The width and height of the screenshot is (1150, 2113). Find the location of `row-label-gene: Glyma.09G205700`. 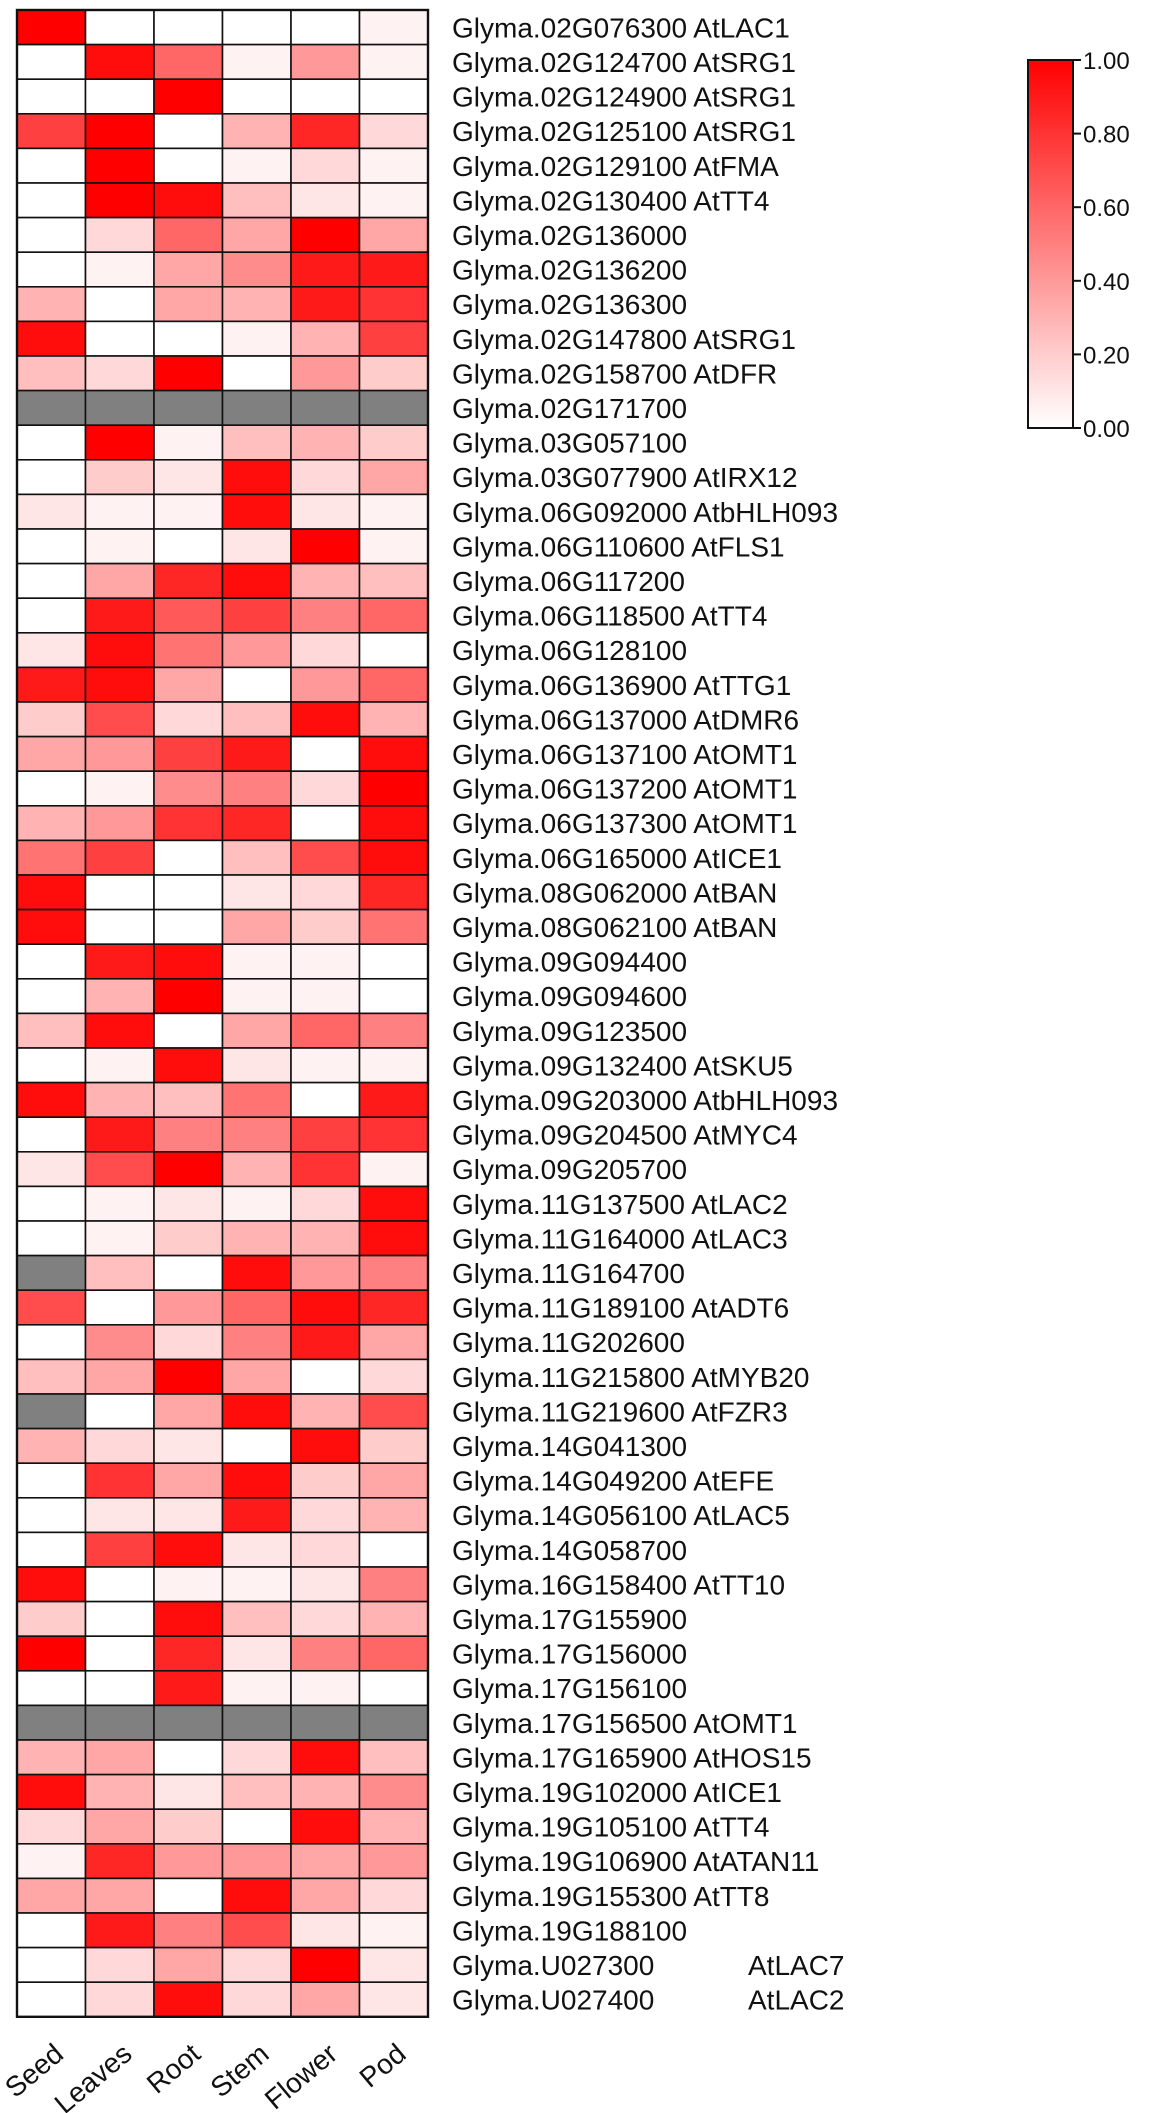

row-label-gene: Glyma.09G205700 is located at coordinates (569, 1169).